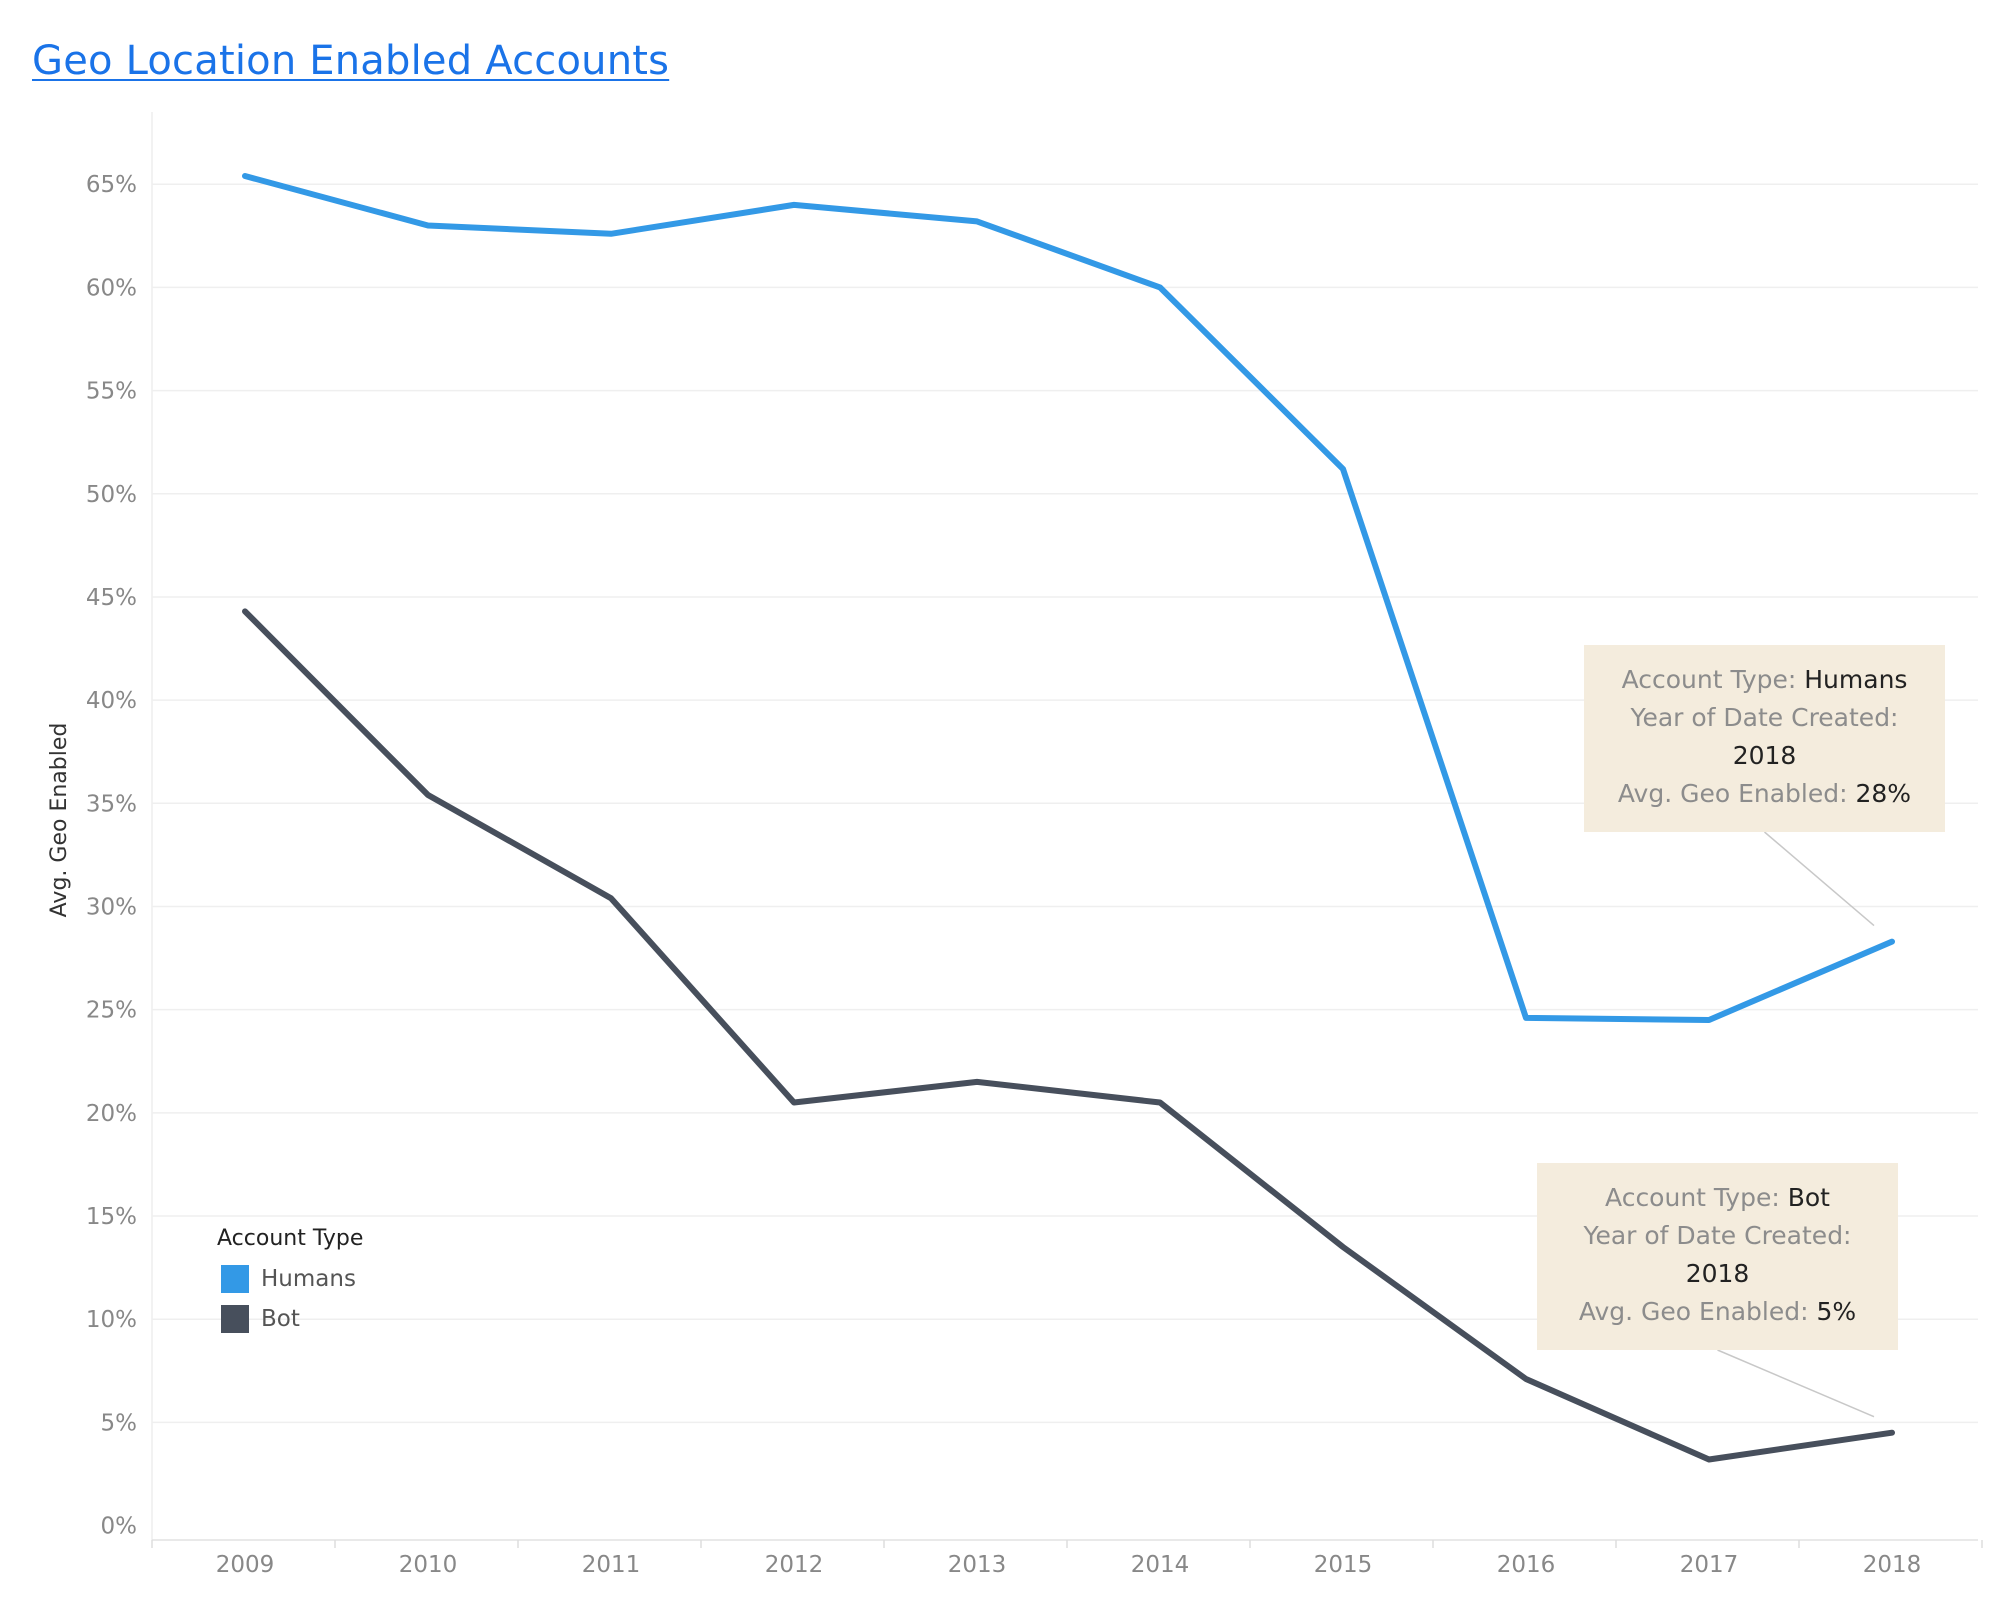 This screenshot has width=1998, height=1598. I want to click on tooltip-leader-line-humans, so click(1819, 879).